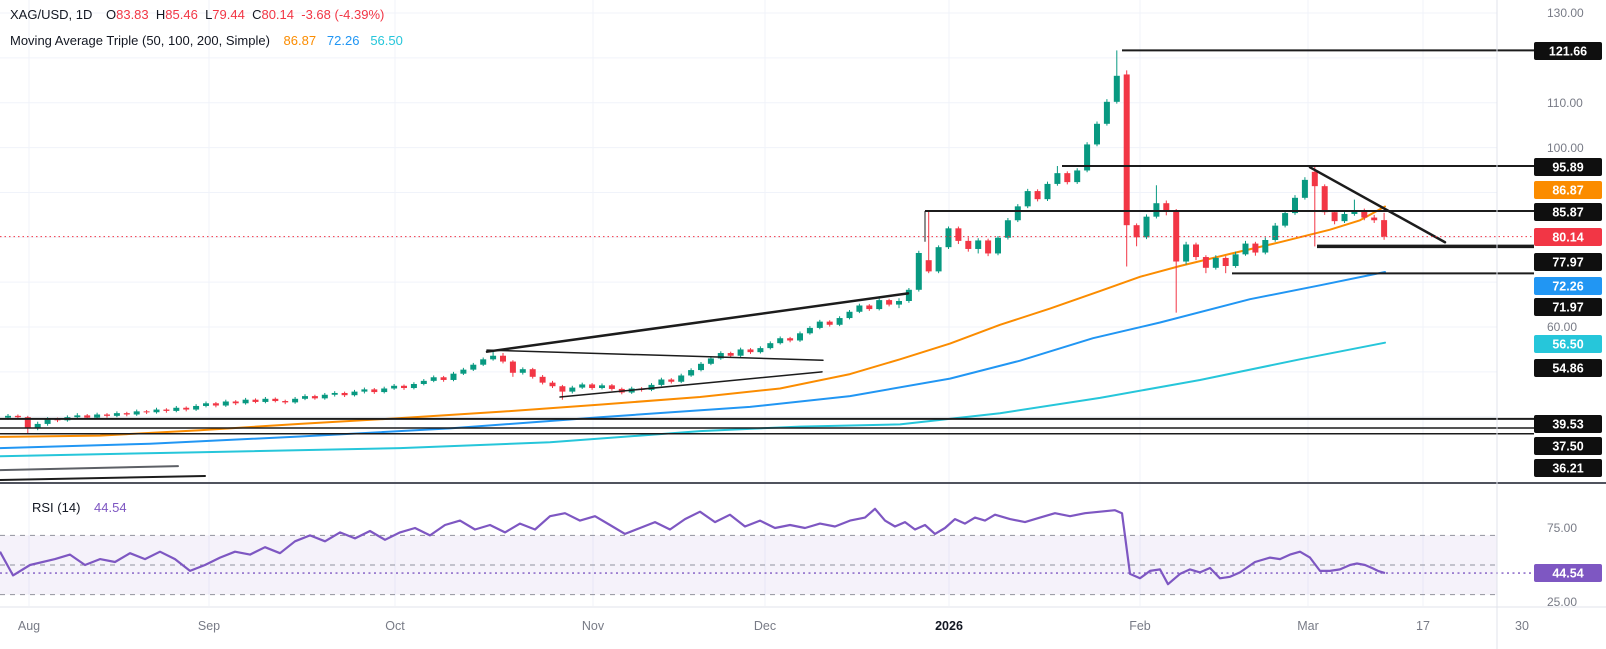  What do you see at coordinates (1522, 626) in the screenshot?
I see `time-axis-label: 30` at bounding box center [1522, 626].